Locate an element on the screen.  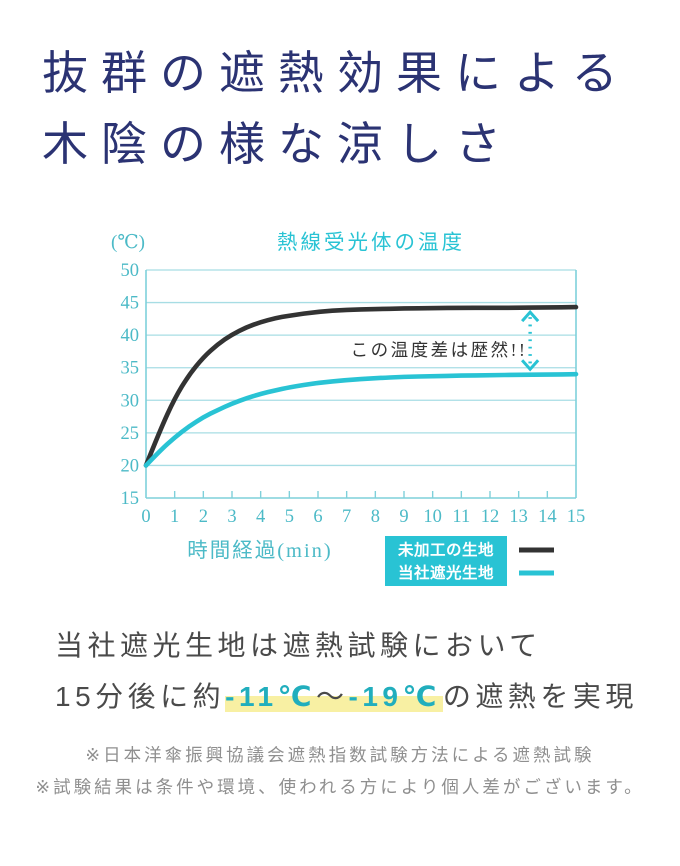
page-title-line1: 抜群の遮熱効果による is located at coordinates (336, 73).